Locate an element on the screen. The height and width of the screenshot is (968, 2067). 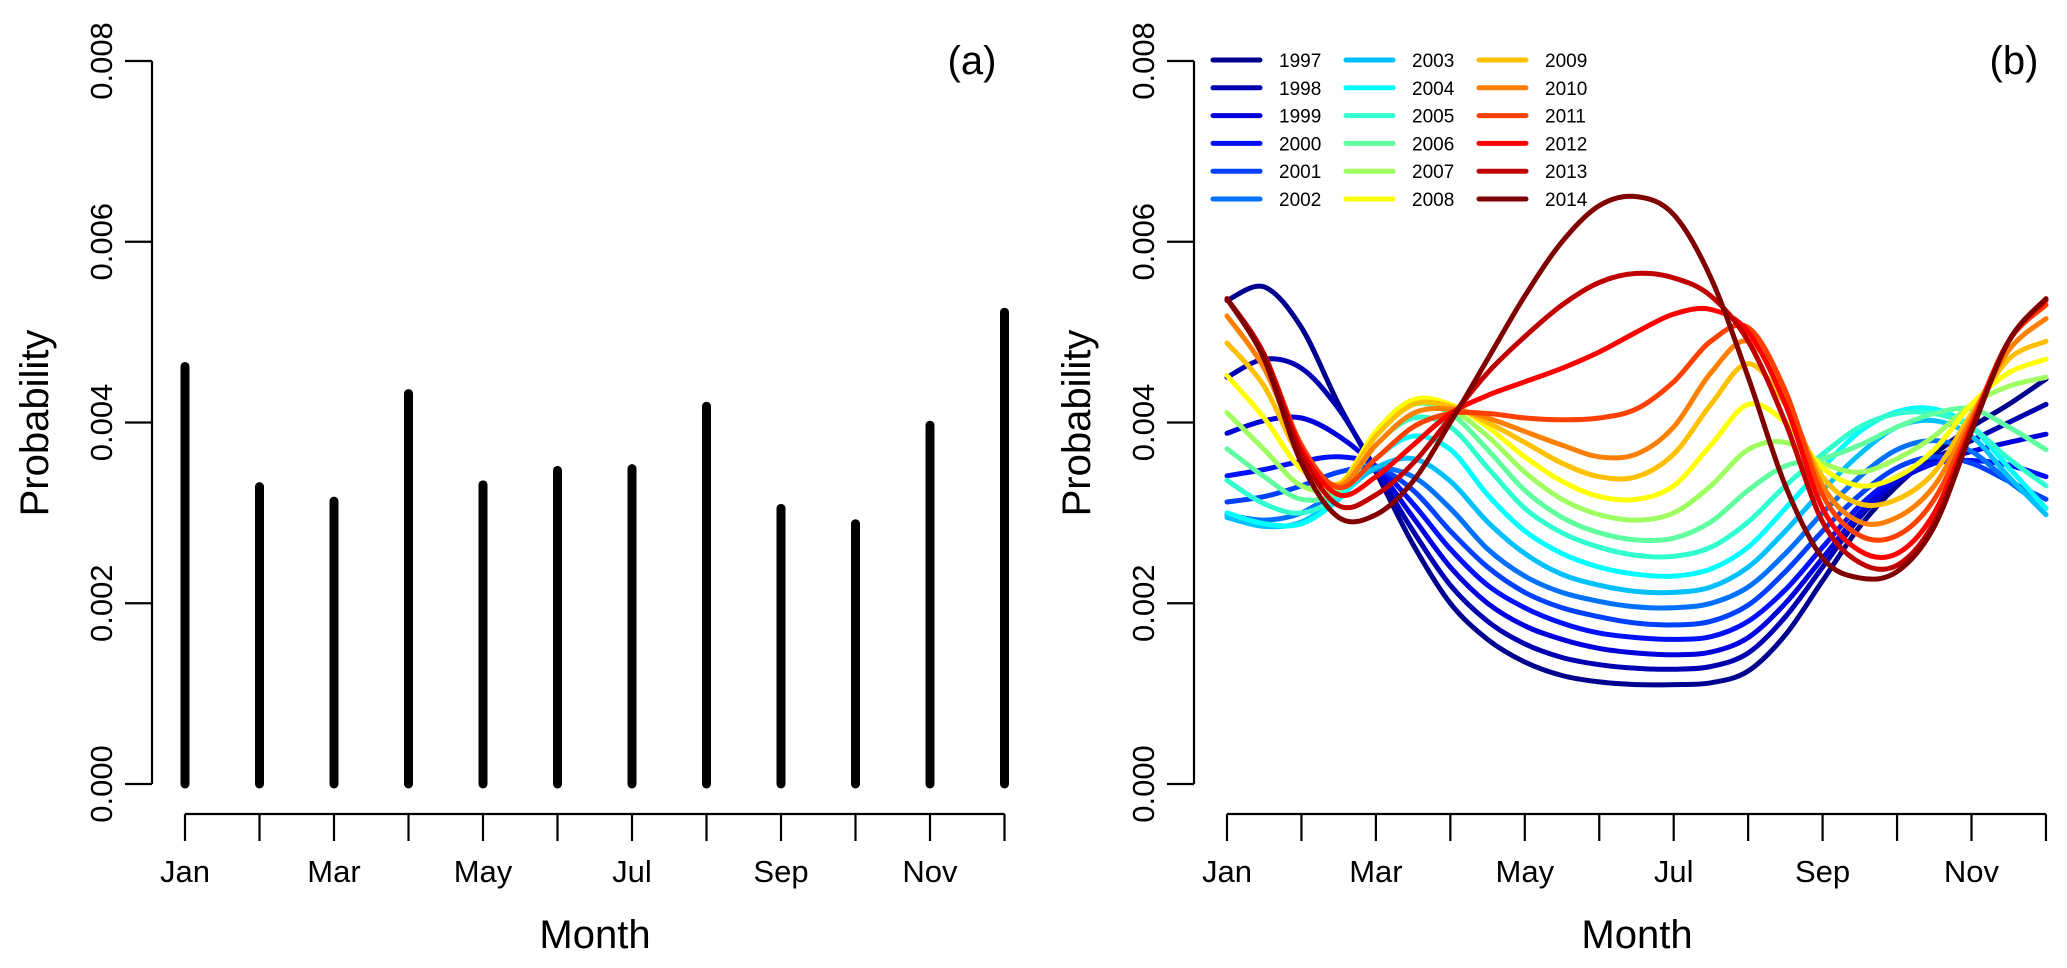
legend-label: 2008 is located at coordinates (1433, 200).